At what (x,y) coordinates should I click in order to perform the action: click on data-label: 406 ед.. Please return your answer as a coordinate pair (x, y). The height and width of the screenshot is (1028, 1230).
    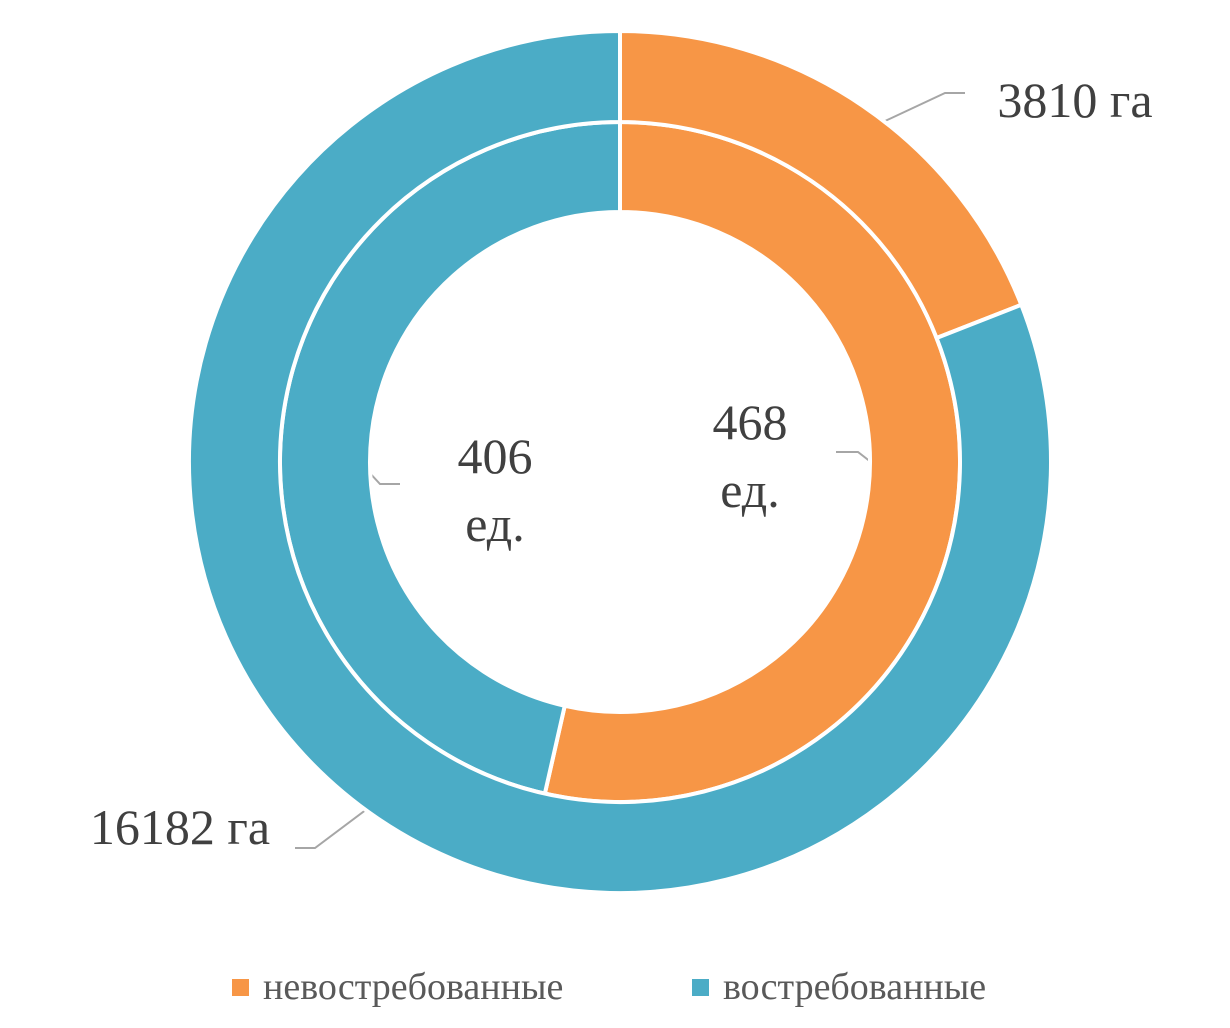
    Looking at the image, I should click on (495, 490).